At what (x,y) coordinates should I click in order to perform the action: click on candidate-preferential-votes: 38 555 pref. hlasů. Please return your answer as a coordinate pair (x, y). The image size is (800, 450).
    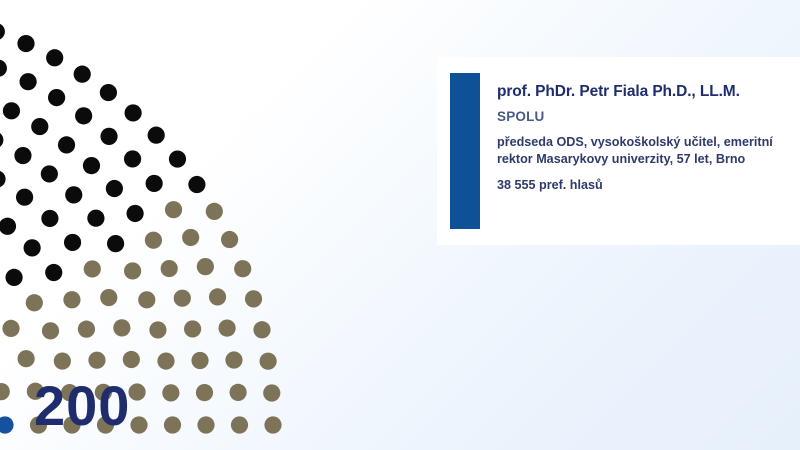
    Looking at the image, I should click on (550, 185).